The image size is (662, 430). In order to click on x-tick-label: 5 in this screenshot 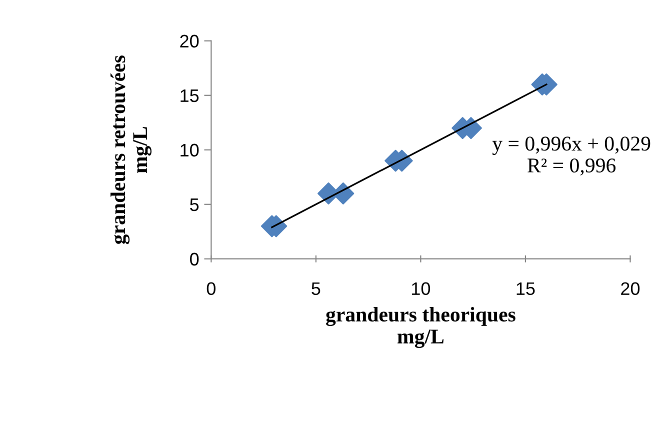, I will do `click(316, 289)`.